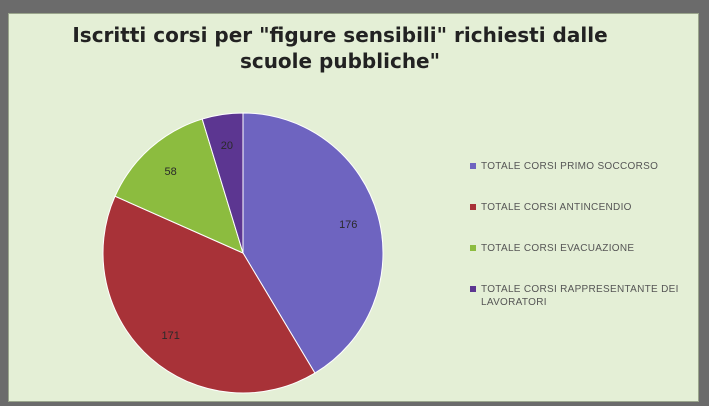  I want to click on label-rappresentante: 20, so click(227, 146).